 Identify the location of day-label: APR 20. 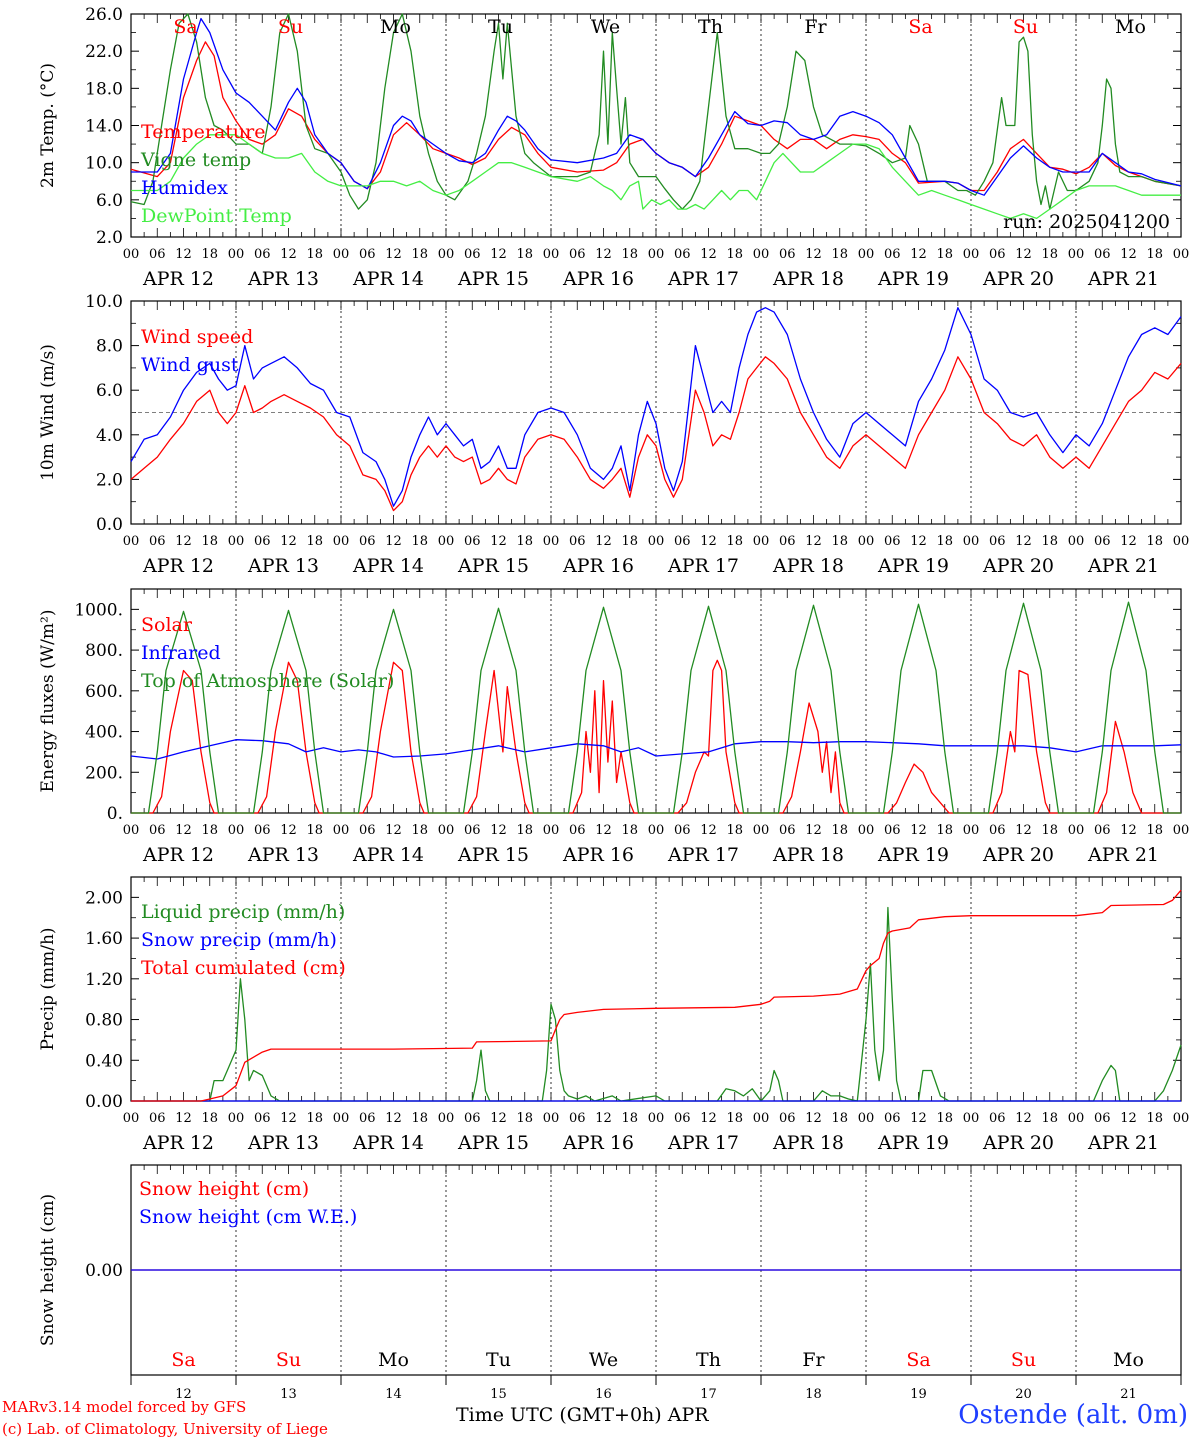
(1018, 1143).